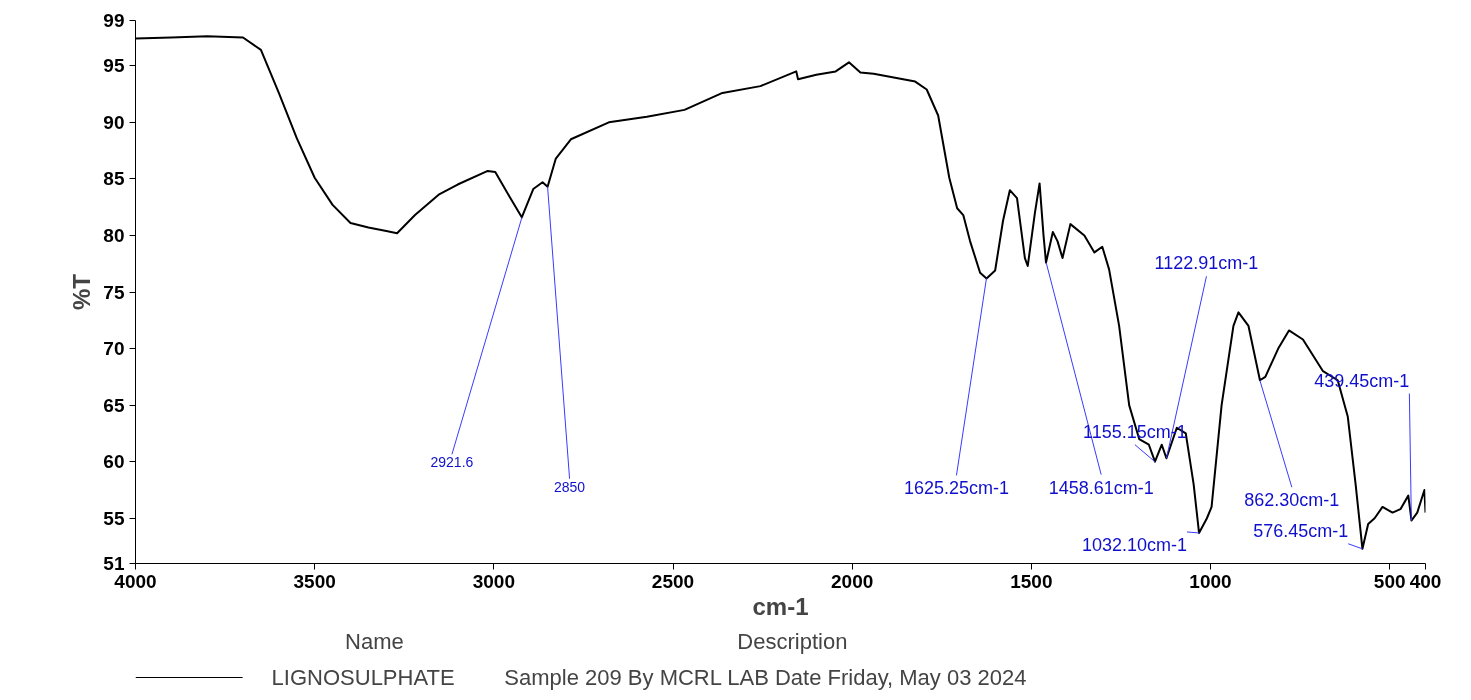 The width and height of the screenshot is (1471, 700). I want to click on y-axis-title: %T, so click(82, 291).